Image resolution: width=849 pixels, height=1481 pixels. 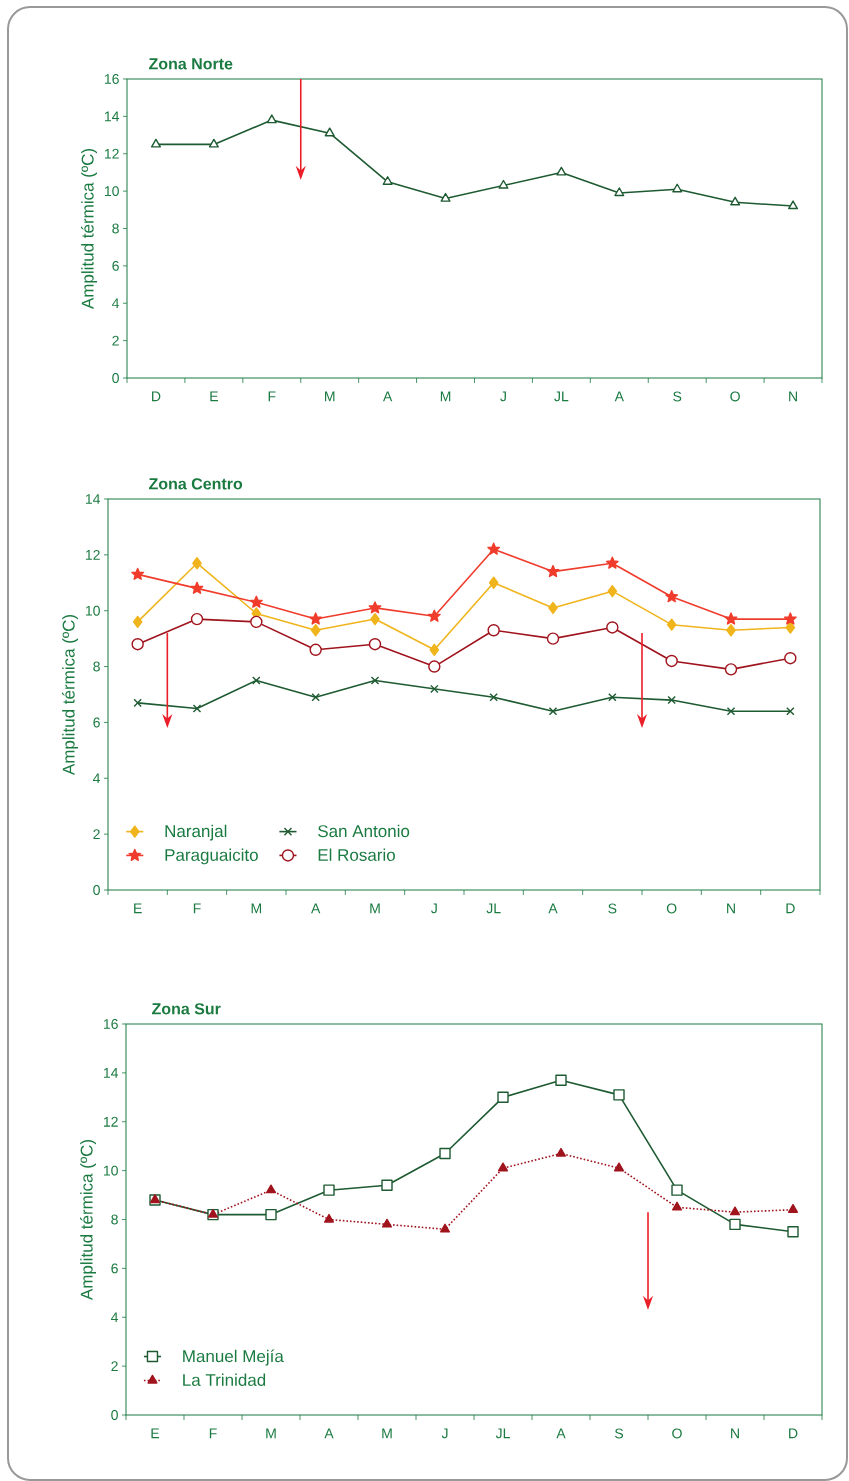 I want to click on legend-label: El Rosario, so click(x=356, y=855).